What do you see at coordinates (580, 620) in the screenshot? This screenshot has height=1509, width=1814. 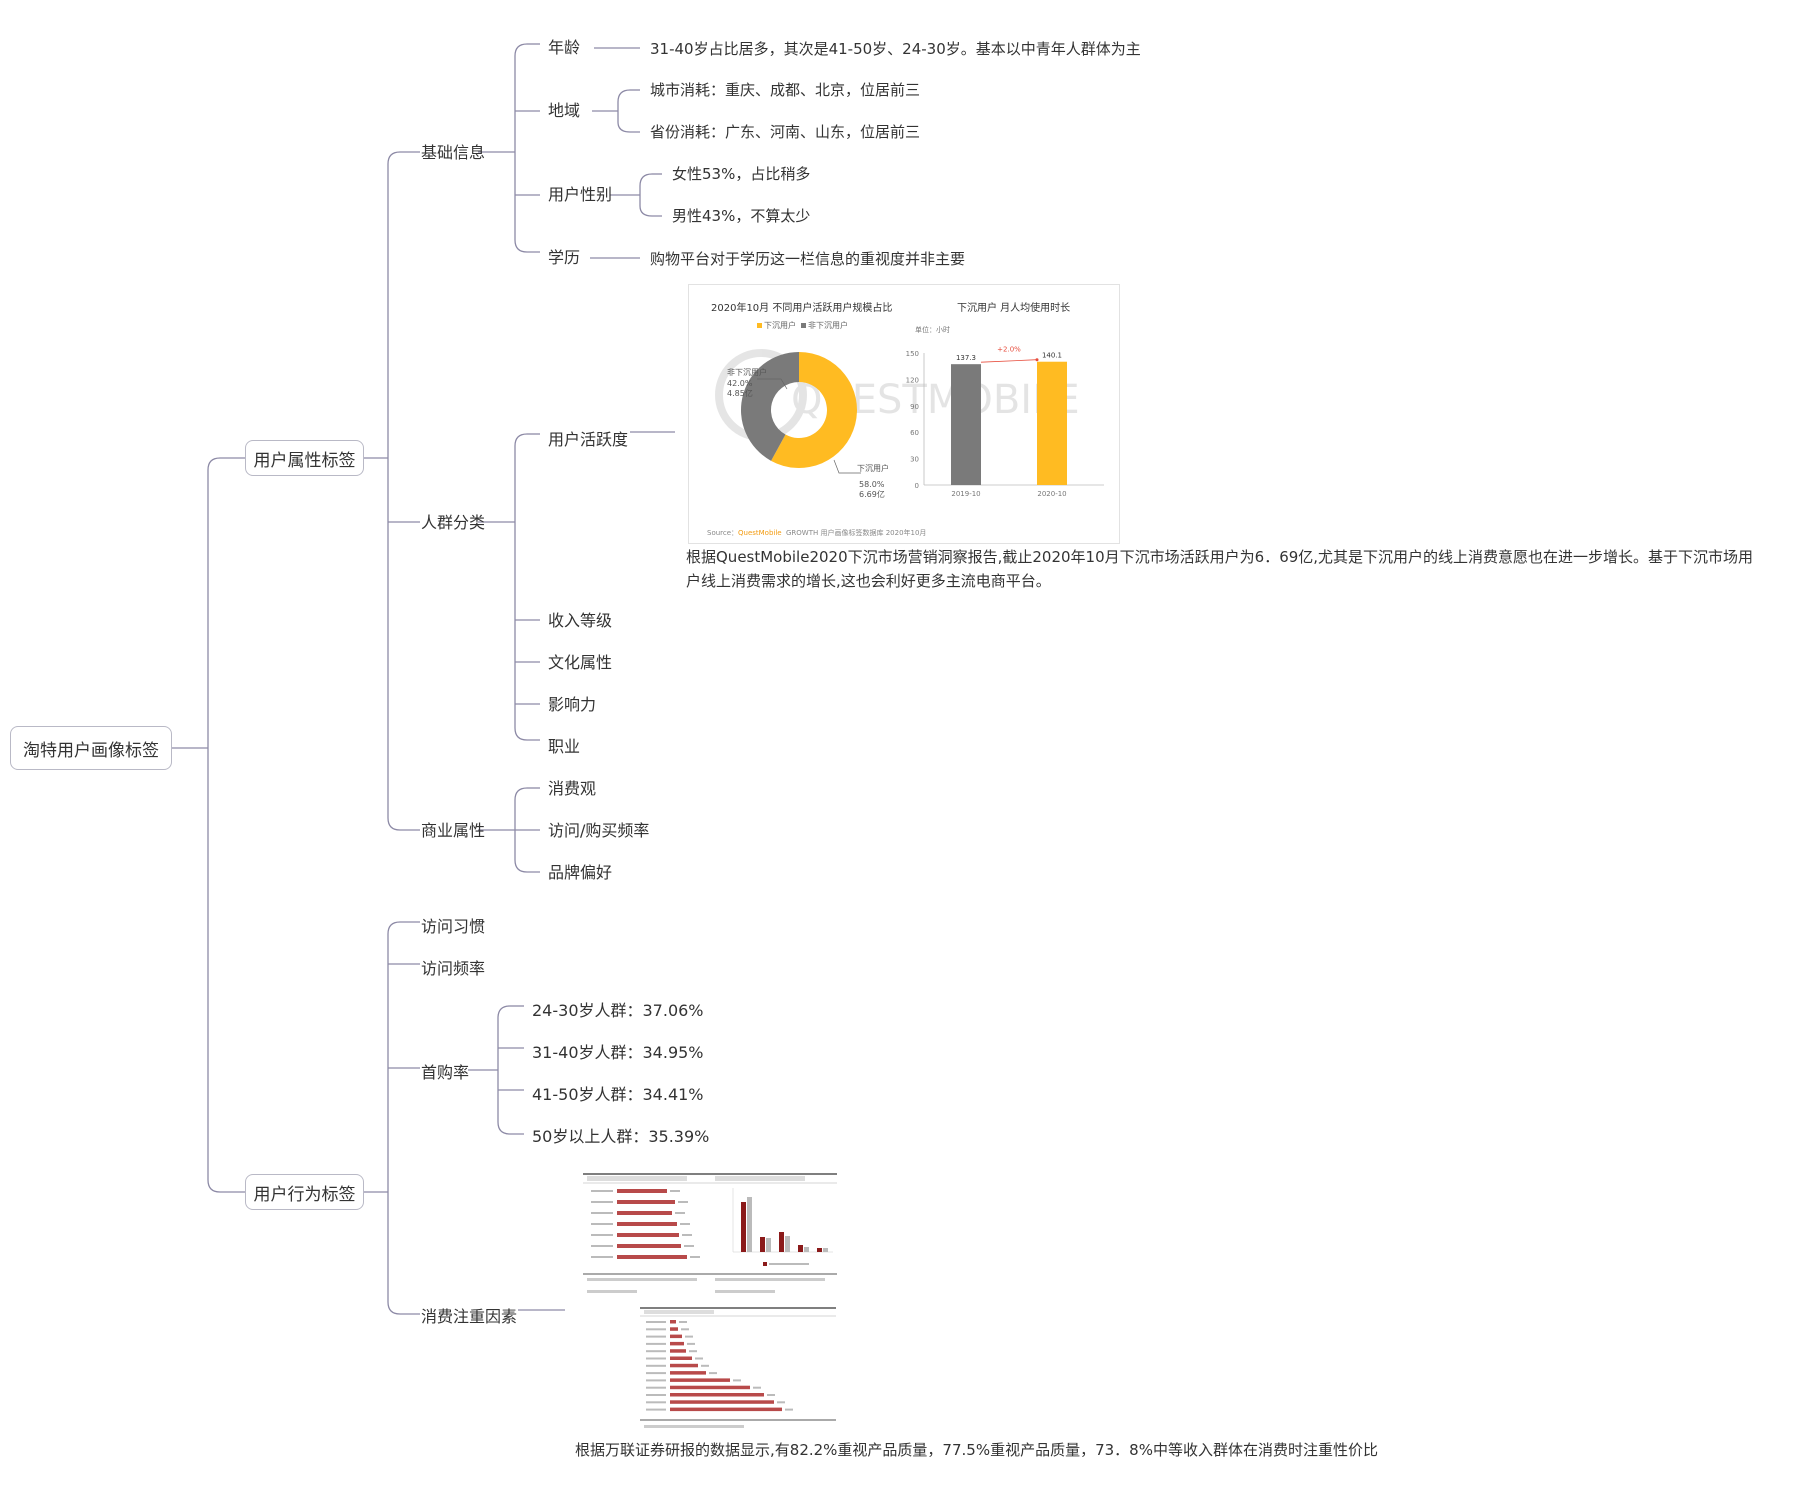 I see `income-node: 收入等级` at bounding box center [580, 620].